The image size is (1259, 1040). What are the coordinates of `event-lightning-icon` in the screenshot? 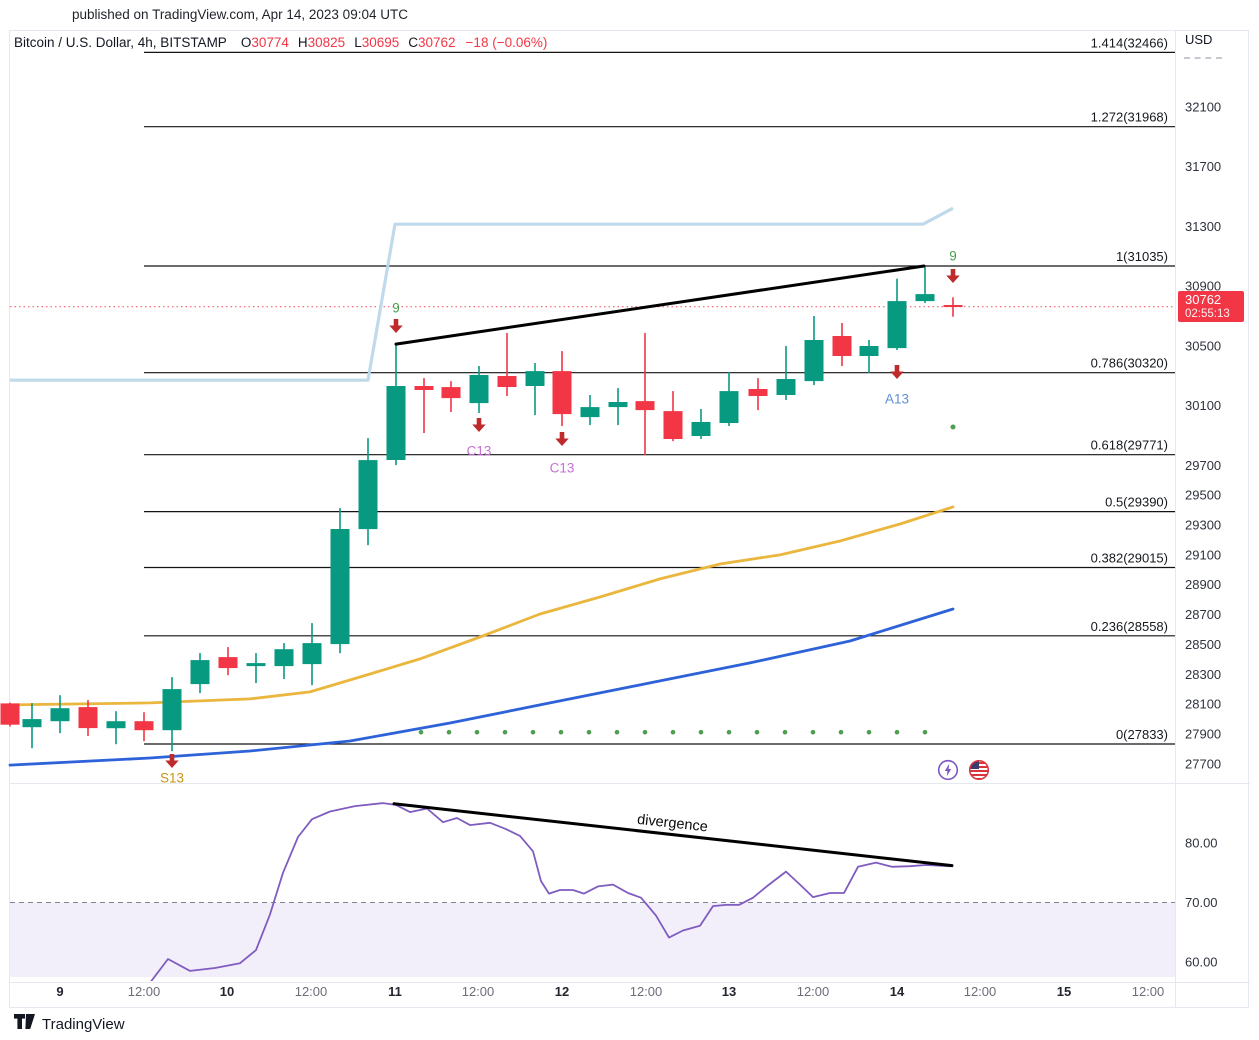 It's located at (948, 770).